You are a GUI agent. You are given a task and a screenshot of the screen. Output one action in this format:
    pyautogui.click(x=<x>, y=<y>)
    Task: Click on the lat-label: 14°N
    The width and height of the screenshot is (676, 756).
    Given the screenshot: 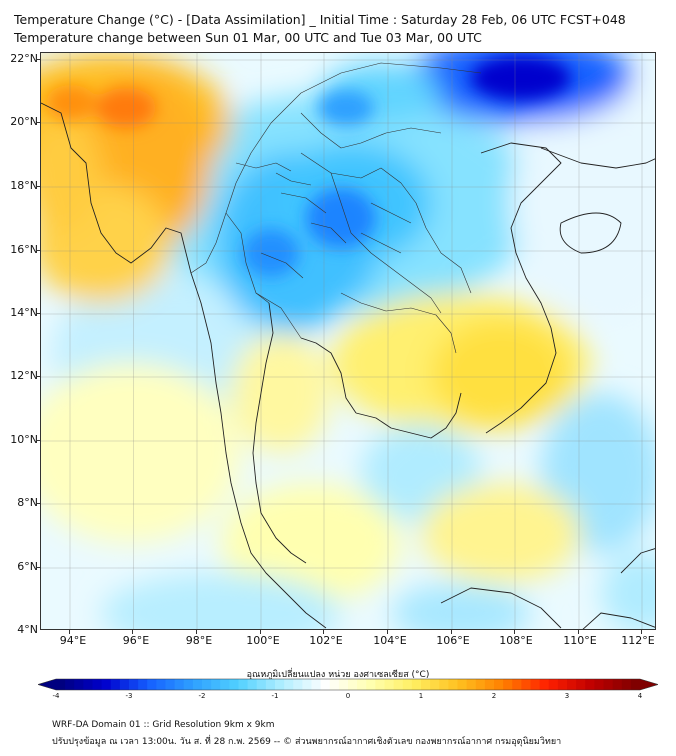 What is the action you would take?
    pyautogui.click(x=24, y=312)
    